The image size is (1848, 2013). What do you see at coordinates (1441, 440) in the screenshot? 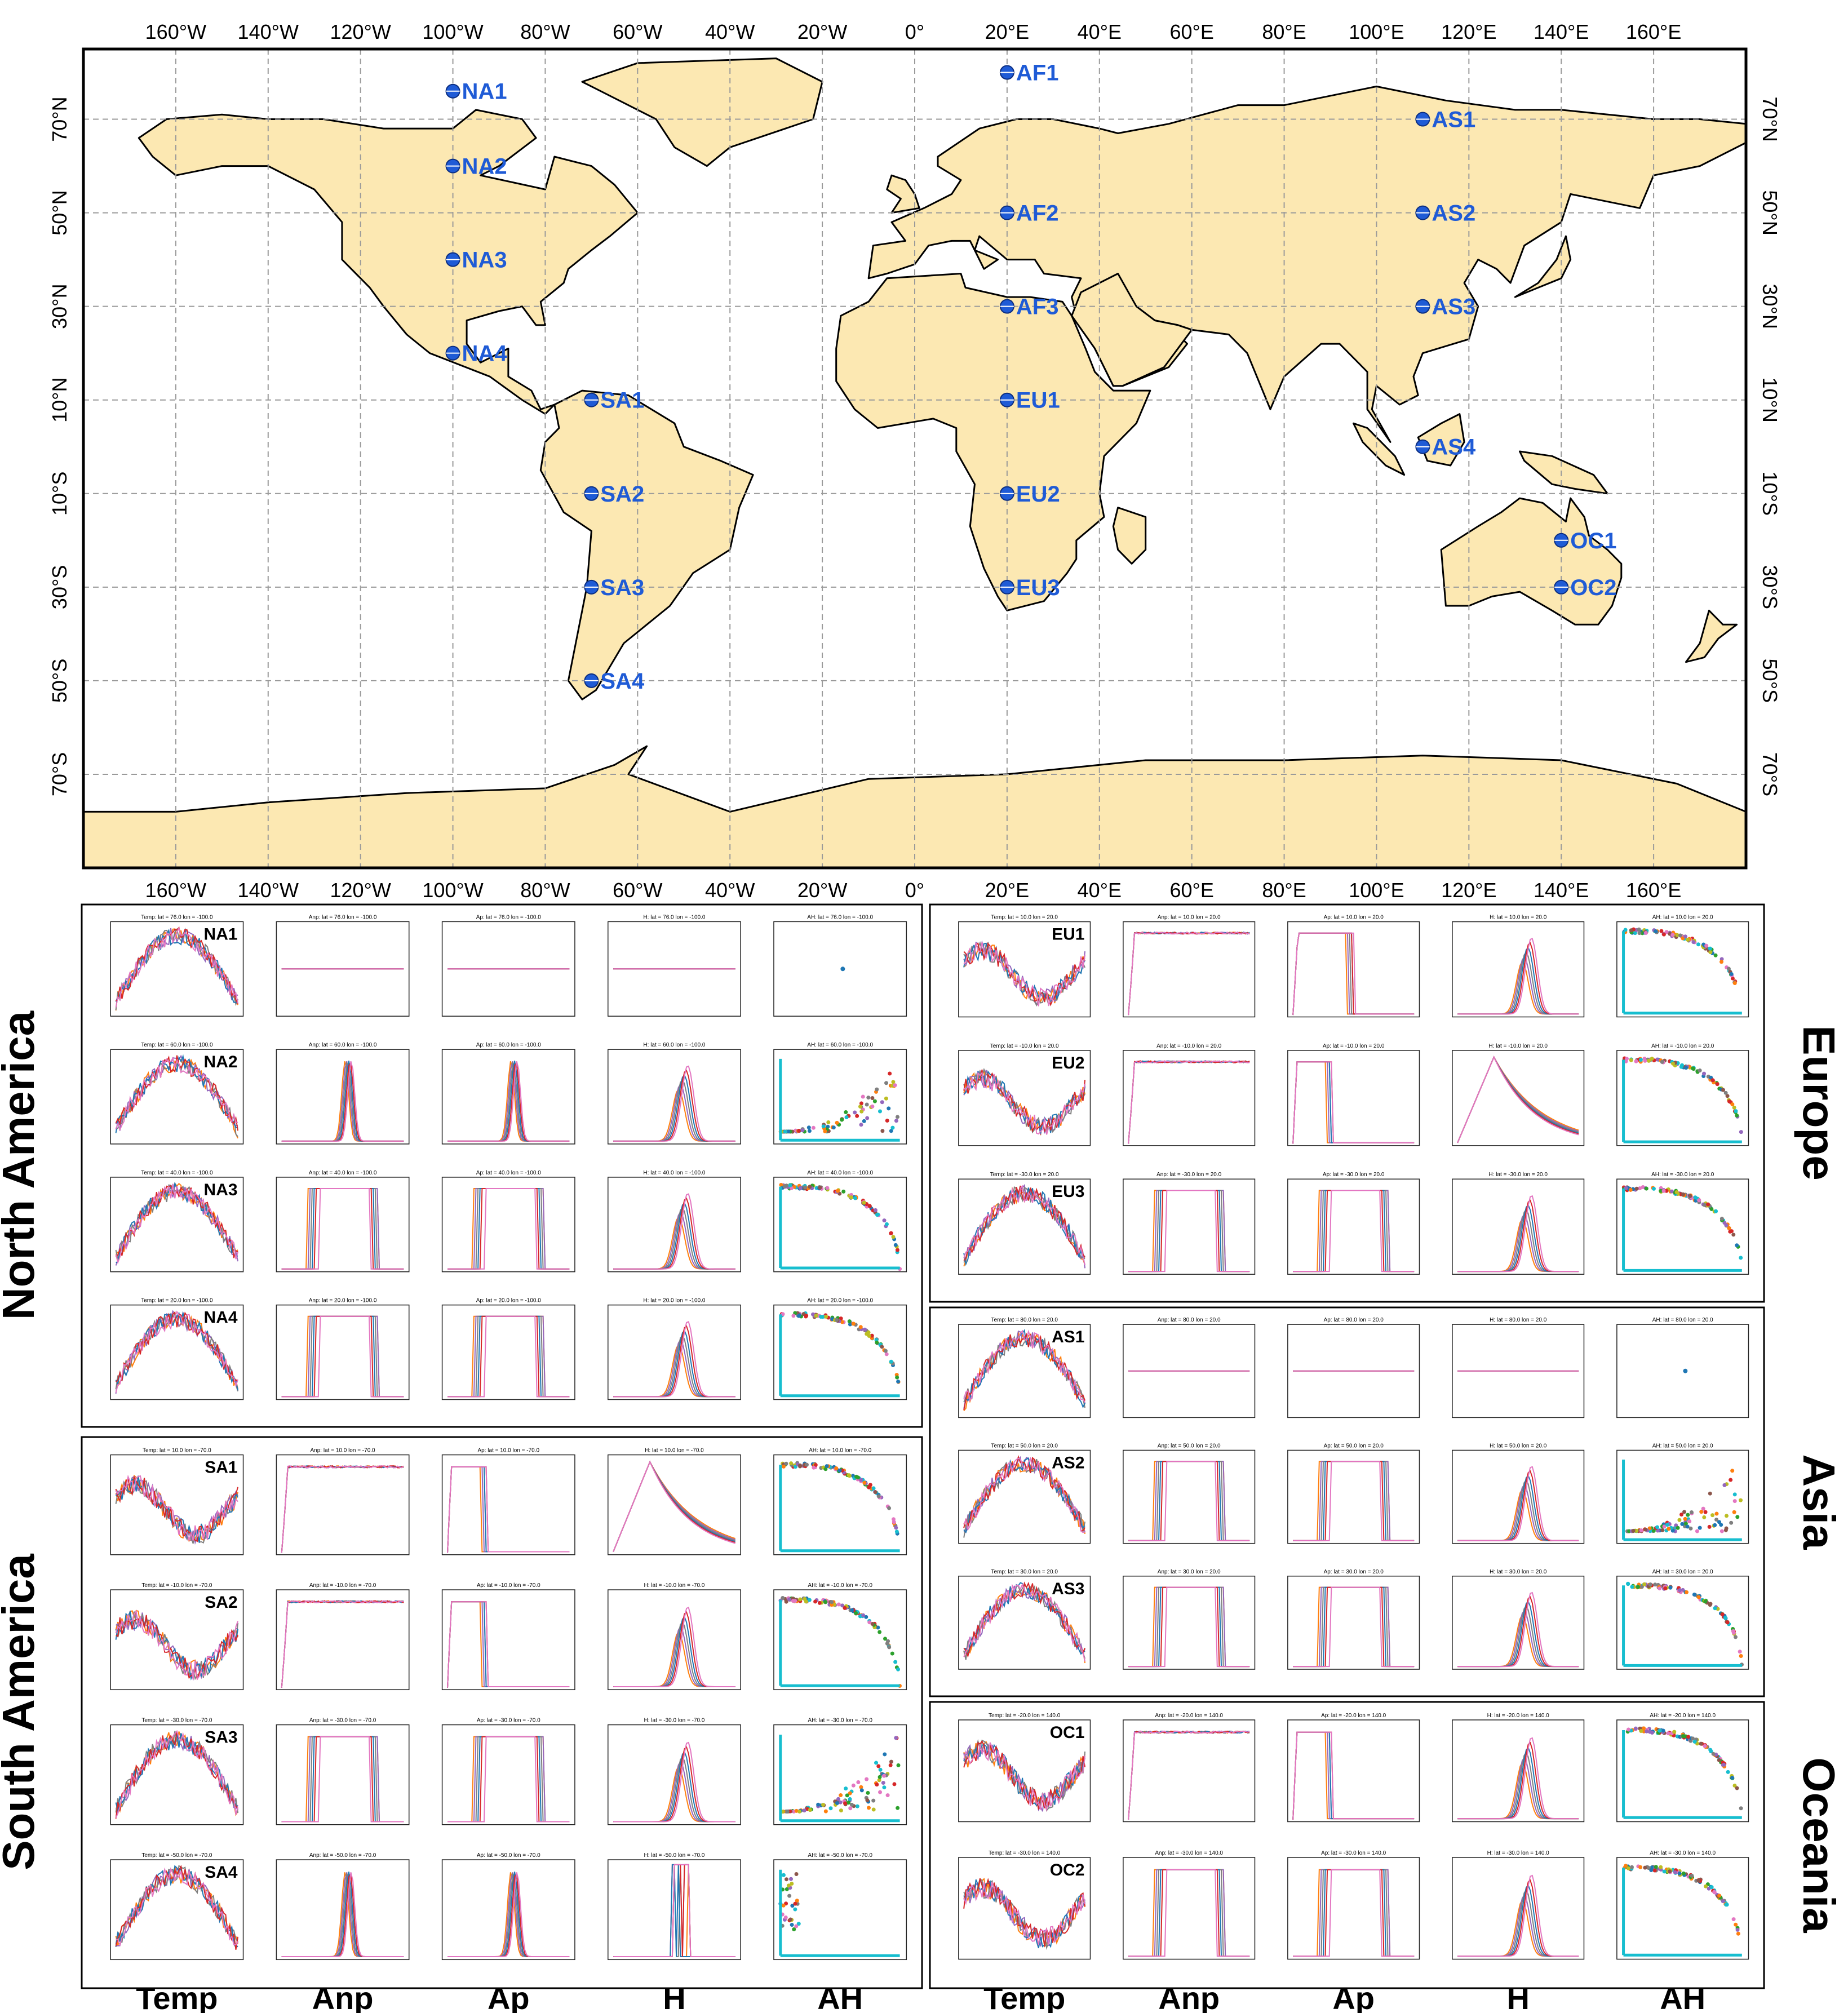
I see `landmass-borneo` at bounding box center [1441, 440].